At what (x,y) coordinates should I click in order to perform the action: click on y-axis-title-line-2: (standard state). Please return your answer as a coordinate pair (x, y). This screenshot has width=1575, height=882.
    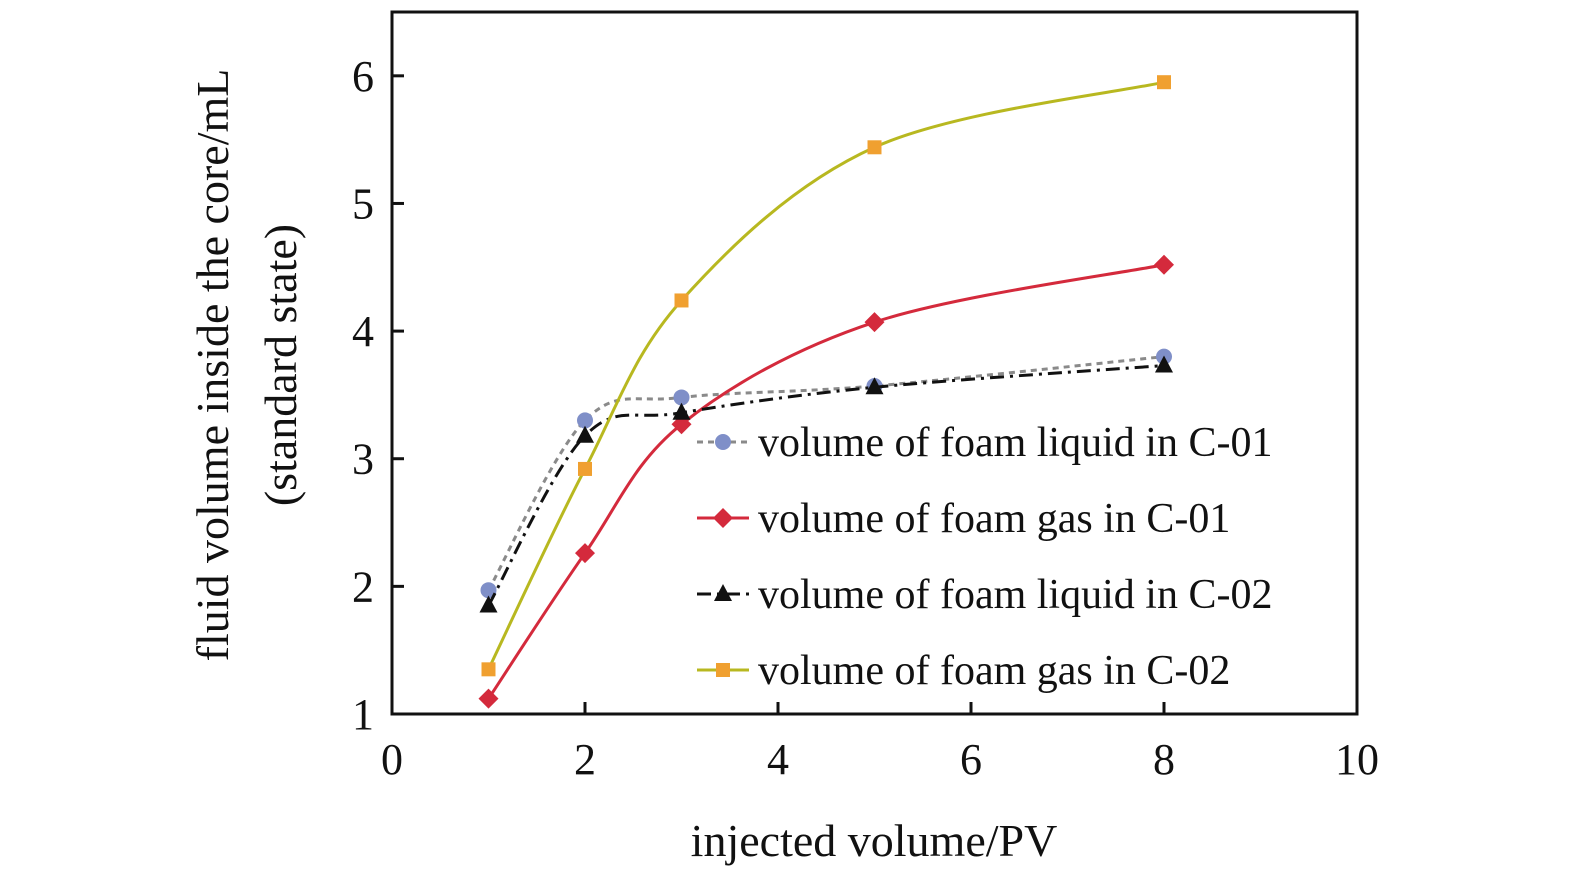
    Looking at the image, I should click on (280, 365).